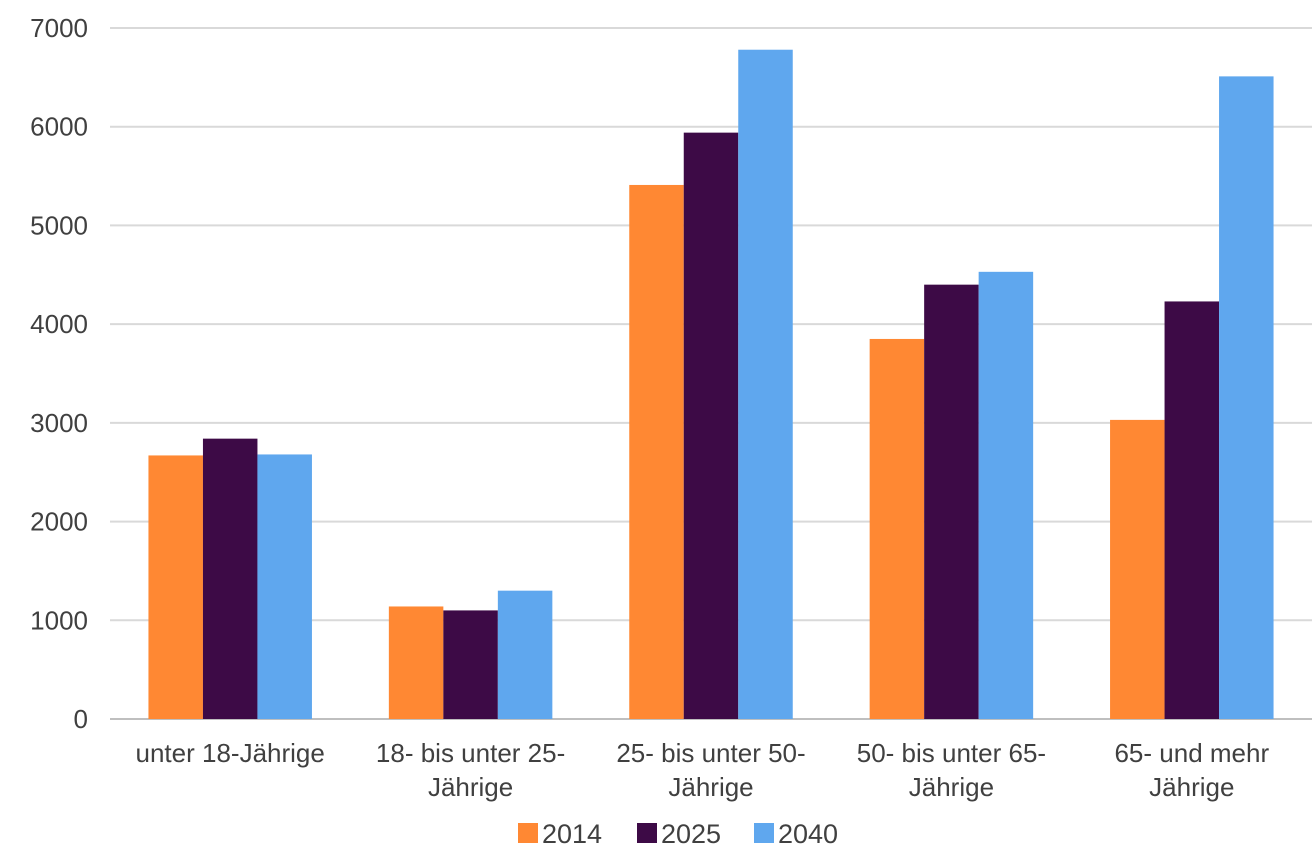  Describe the element at coordinates (59, 28) in the screenshot. I see `y-tick-label: 7000` at that location.